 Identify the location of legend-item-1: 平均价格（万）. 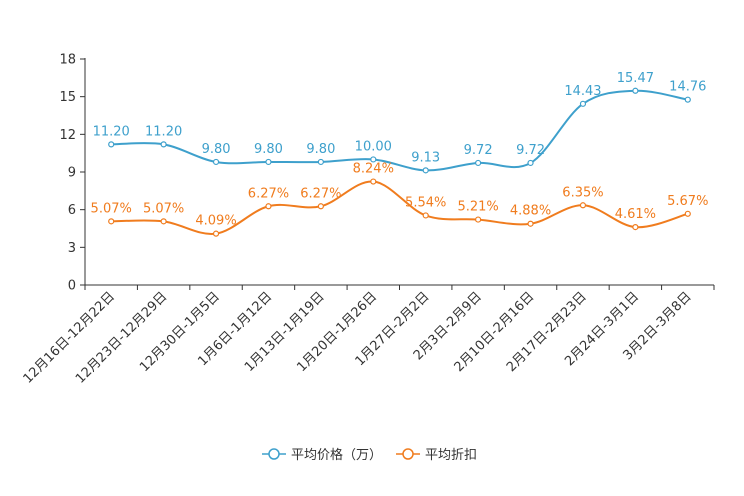
(322, 455).